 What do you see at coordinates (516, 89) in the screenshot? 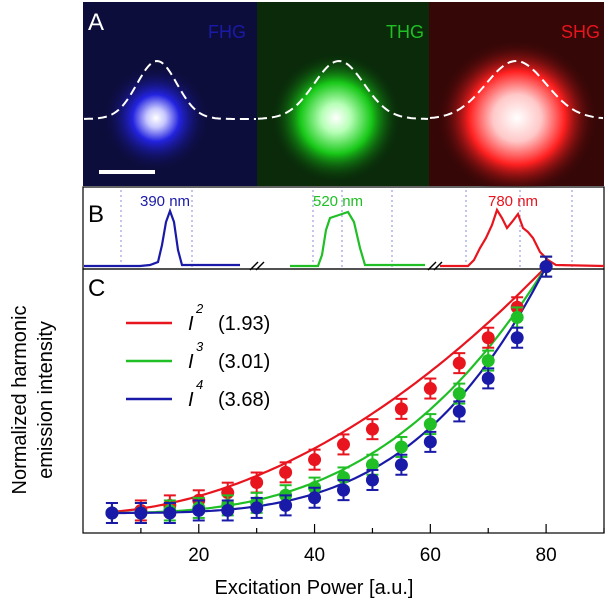
I see `shg-profile-line` at bounding box center [516, 89].